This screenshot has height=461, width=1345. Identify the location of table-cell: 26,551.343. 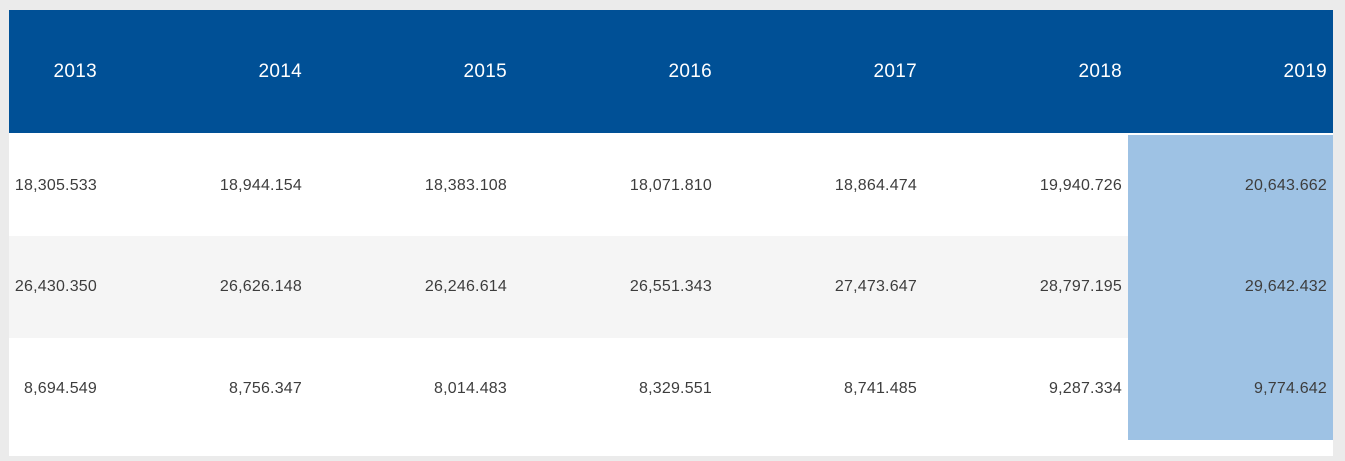
(670, 286).